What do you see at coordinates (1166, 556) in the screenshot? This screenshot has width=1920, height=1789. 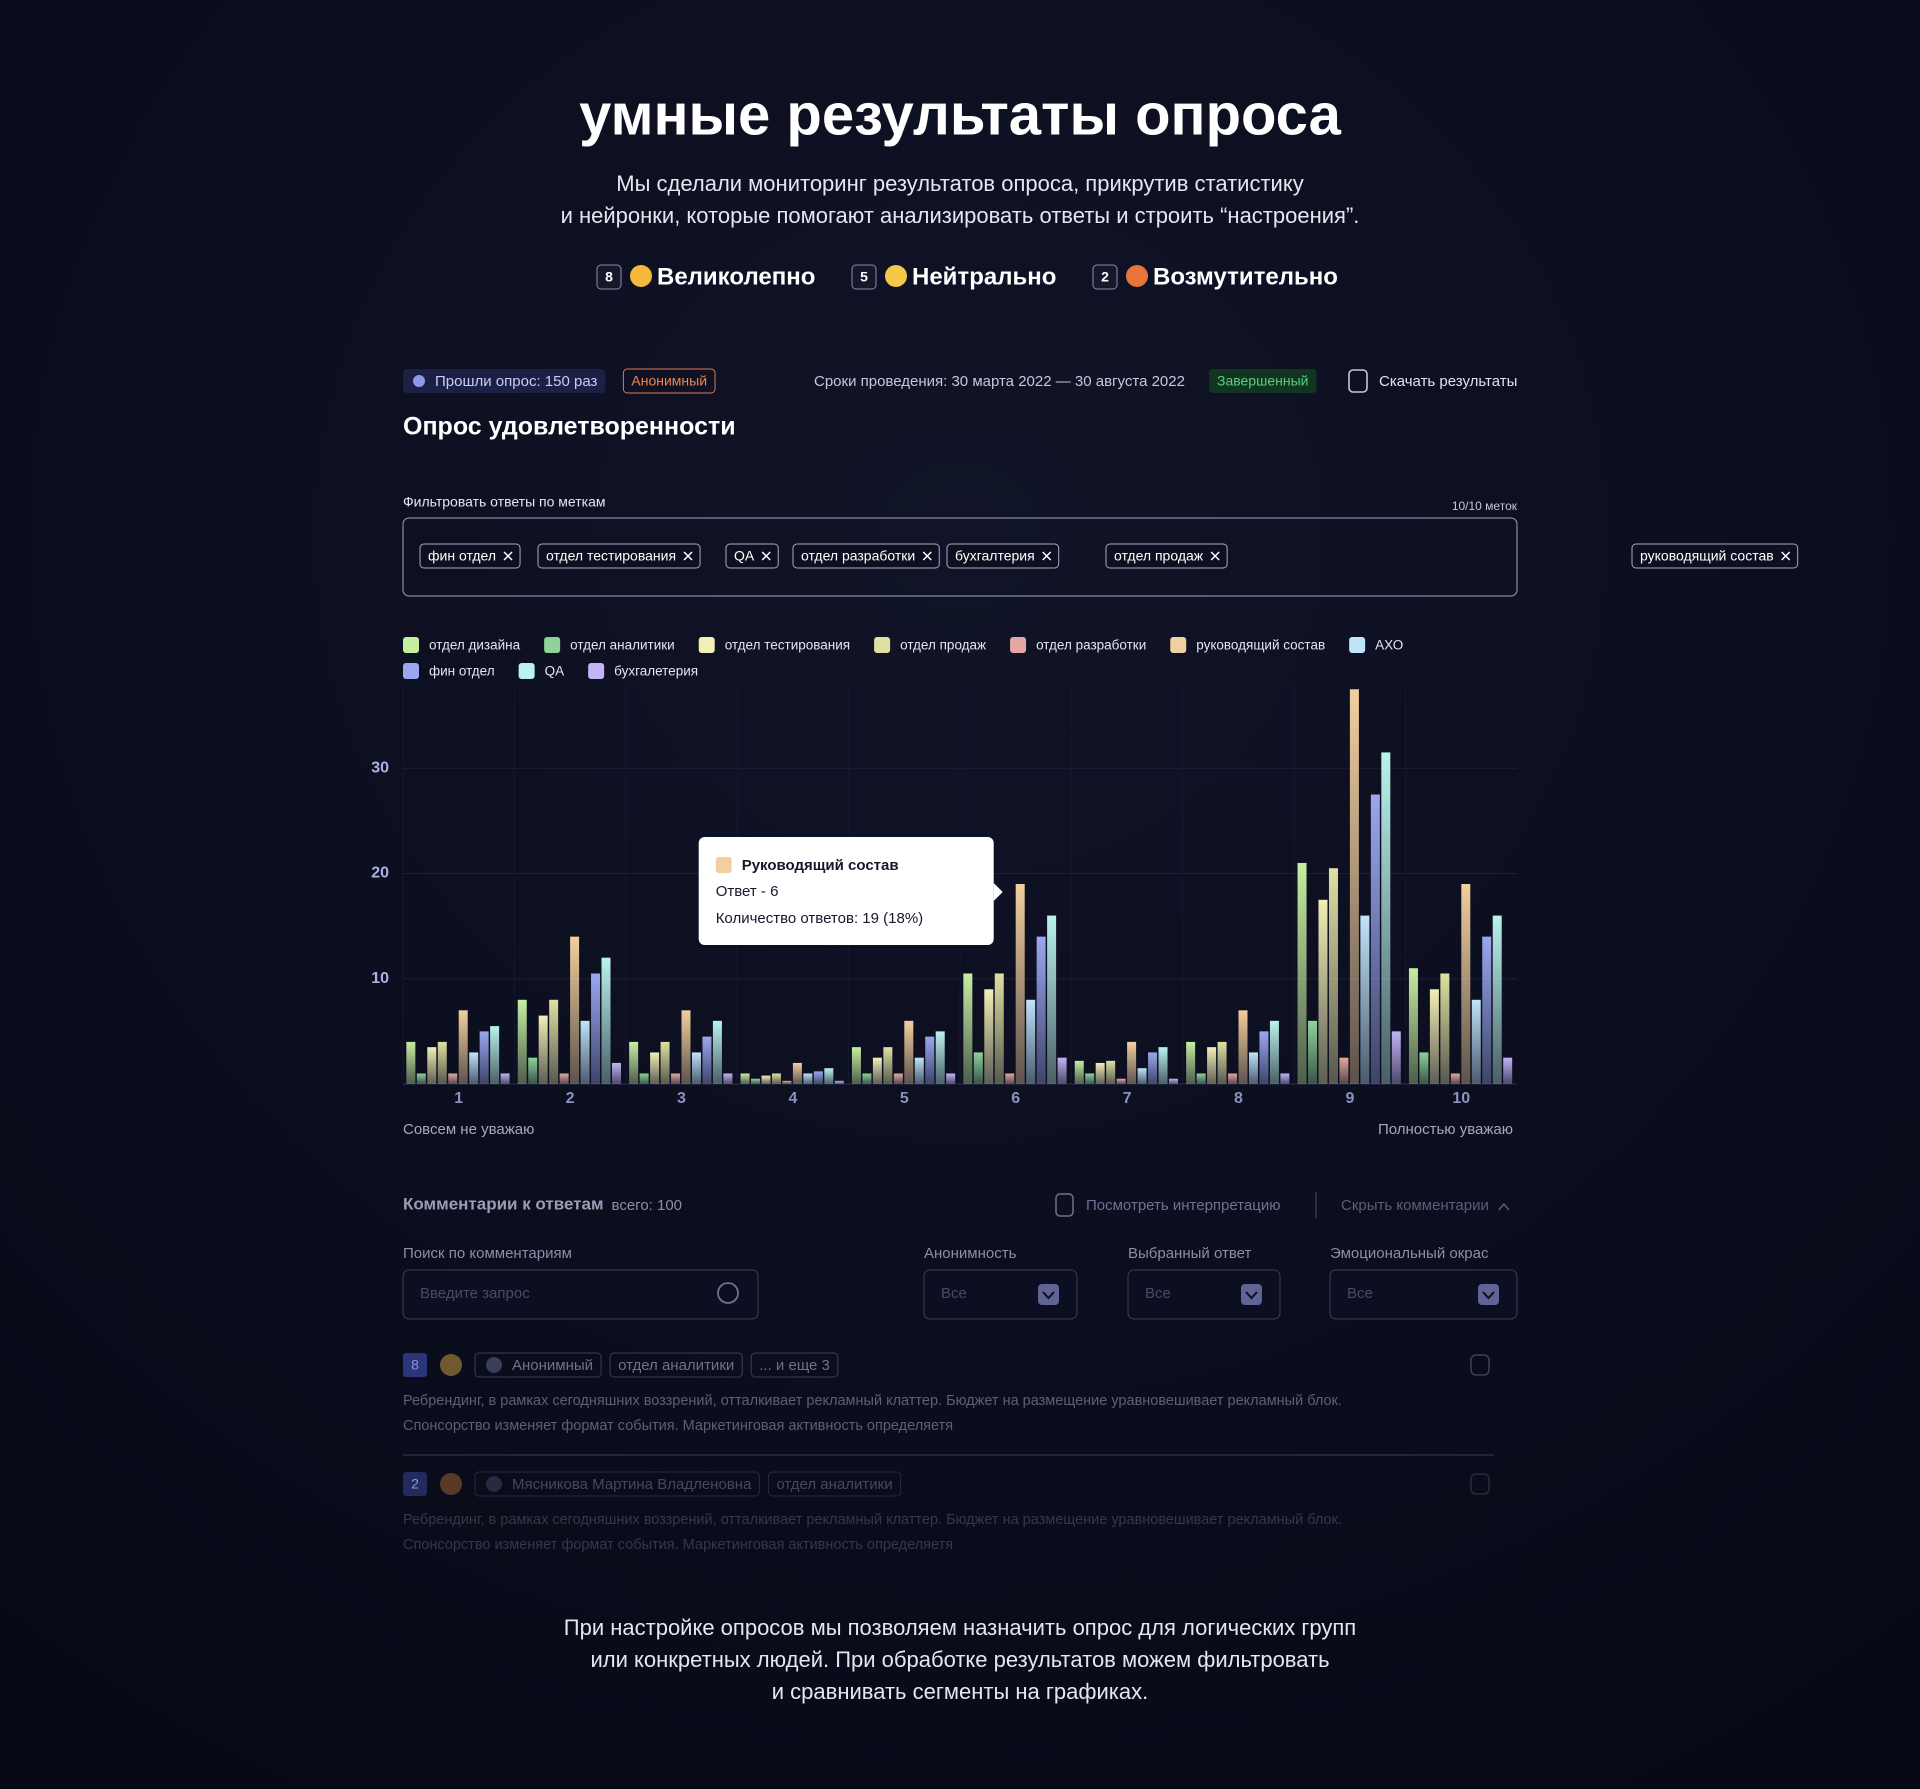 I see `filter-tag: отдел продаж` at bounding box center [1166, 556].